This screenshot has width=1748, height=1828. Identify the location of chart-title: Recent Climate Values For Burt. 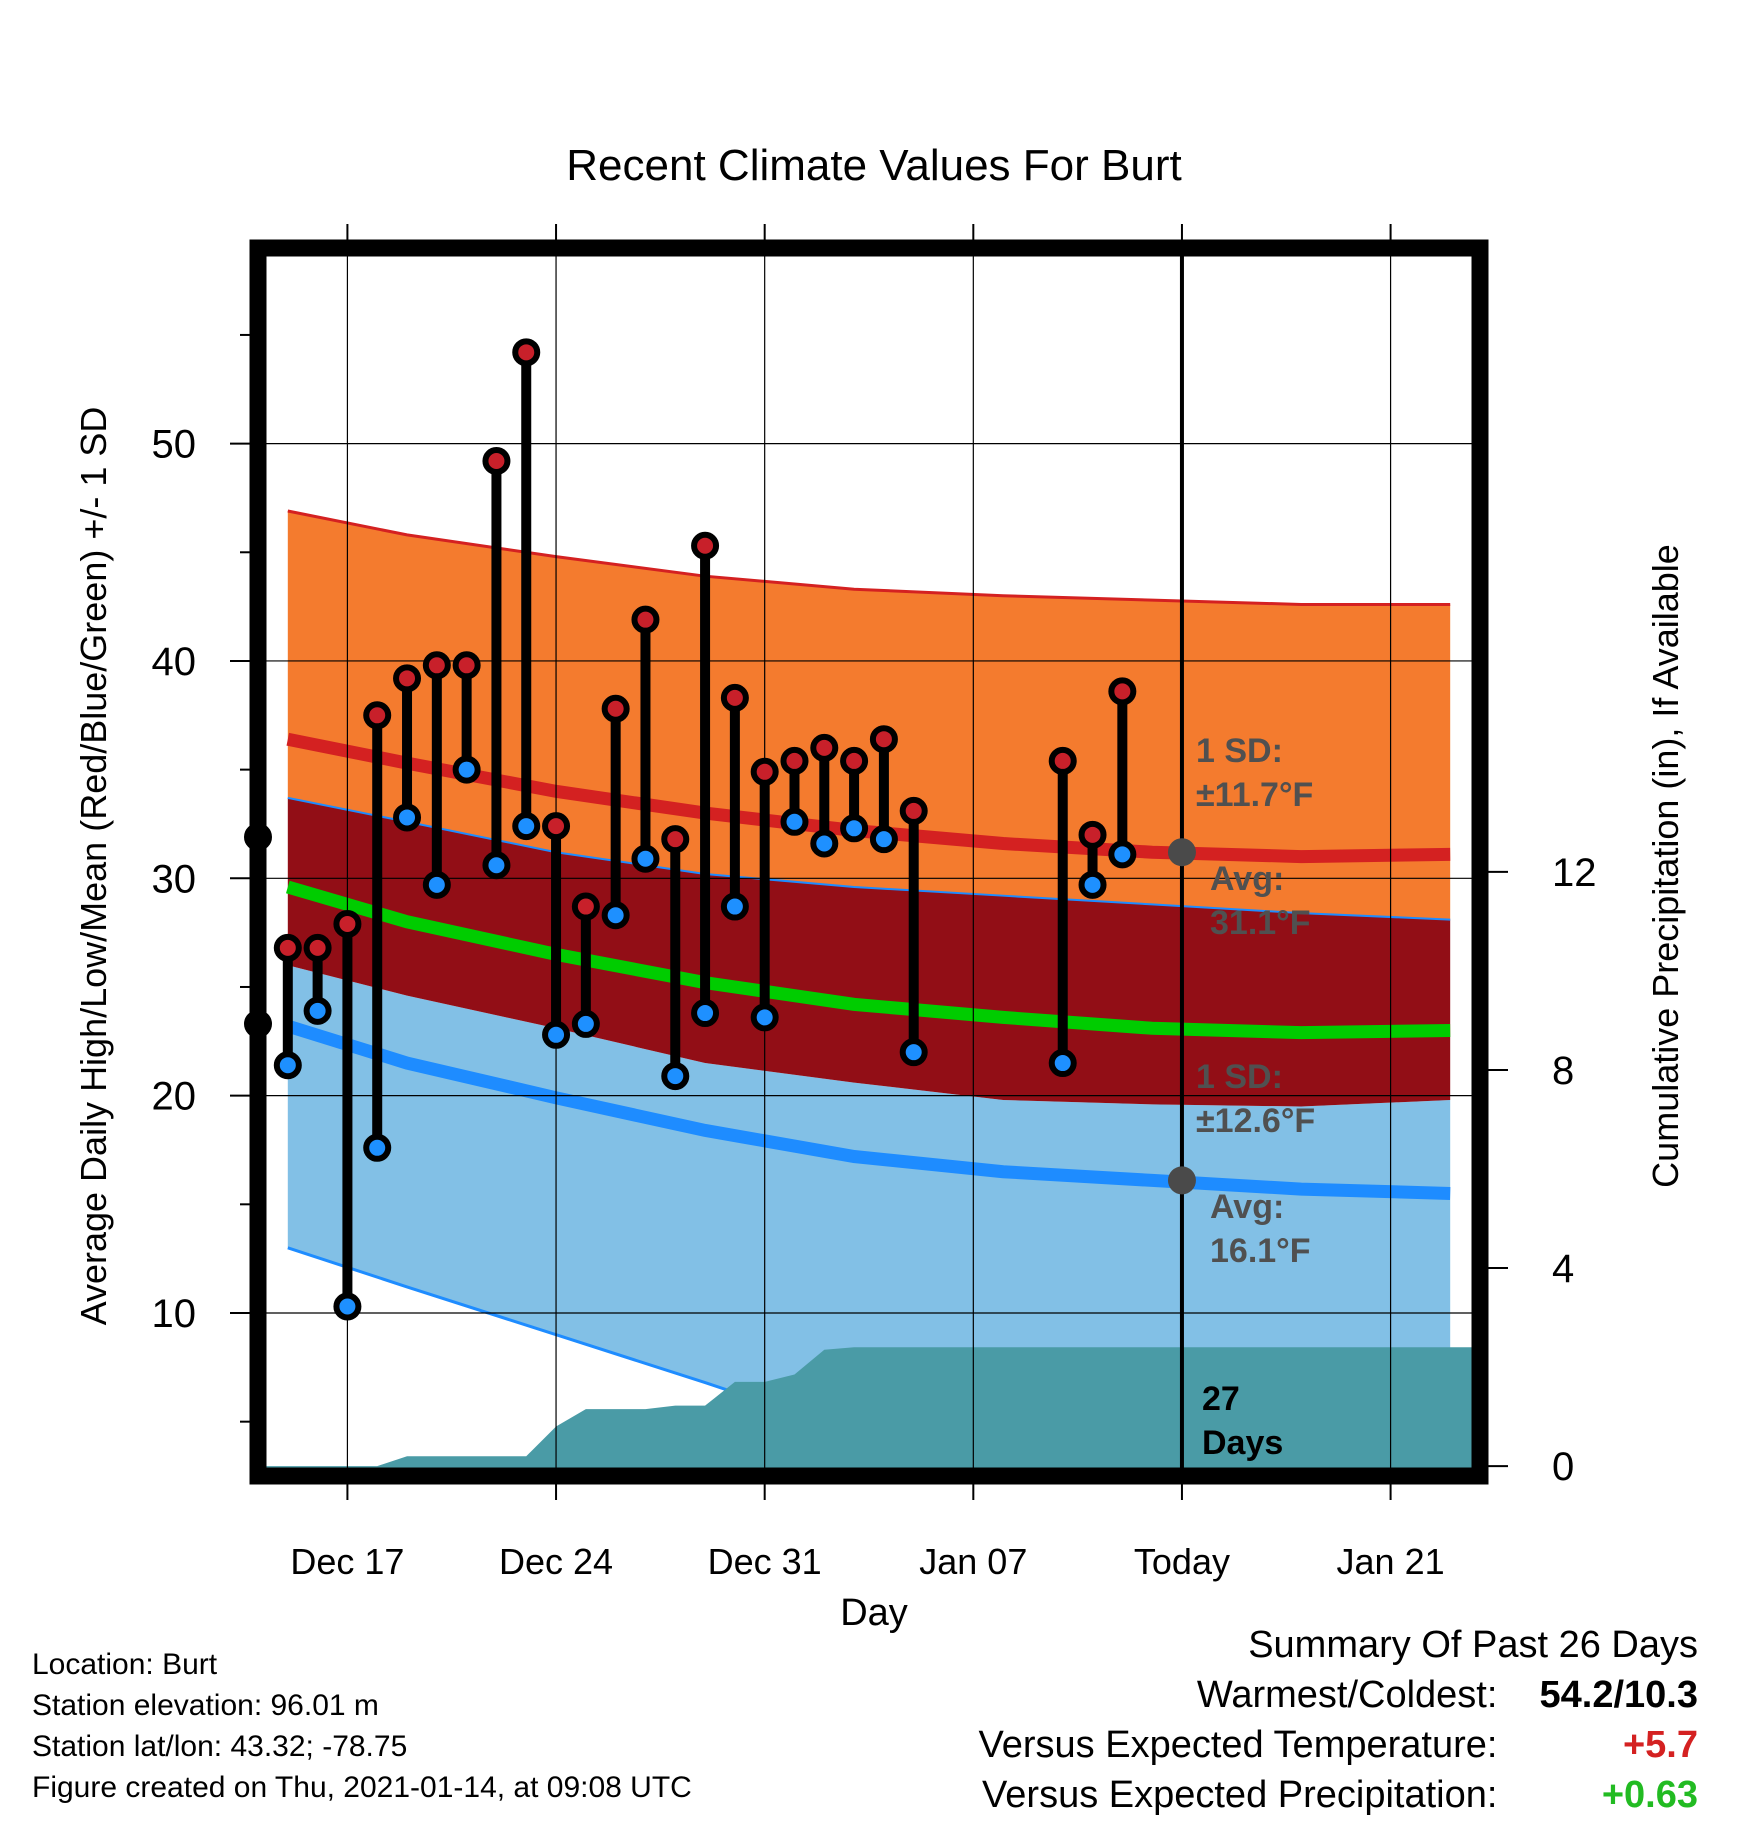
(873, 165).